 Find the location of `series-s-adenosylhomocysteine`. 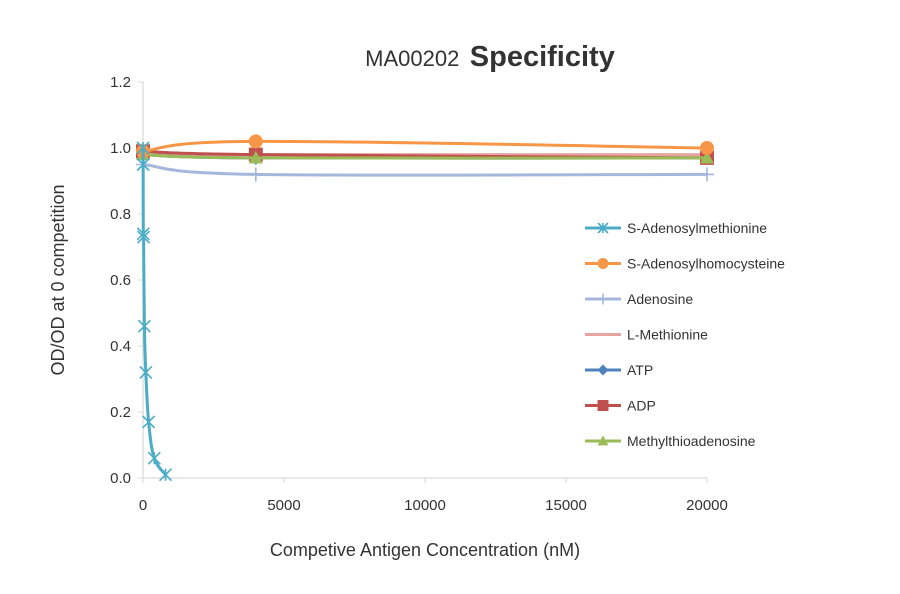

series-s-adenosylhomocysteine is located at coordinates (425, 146).